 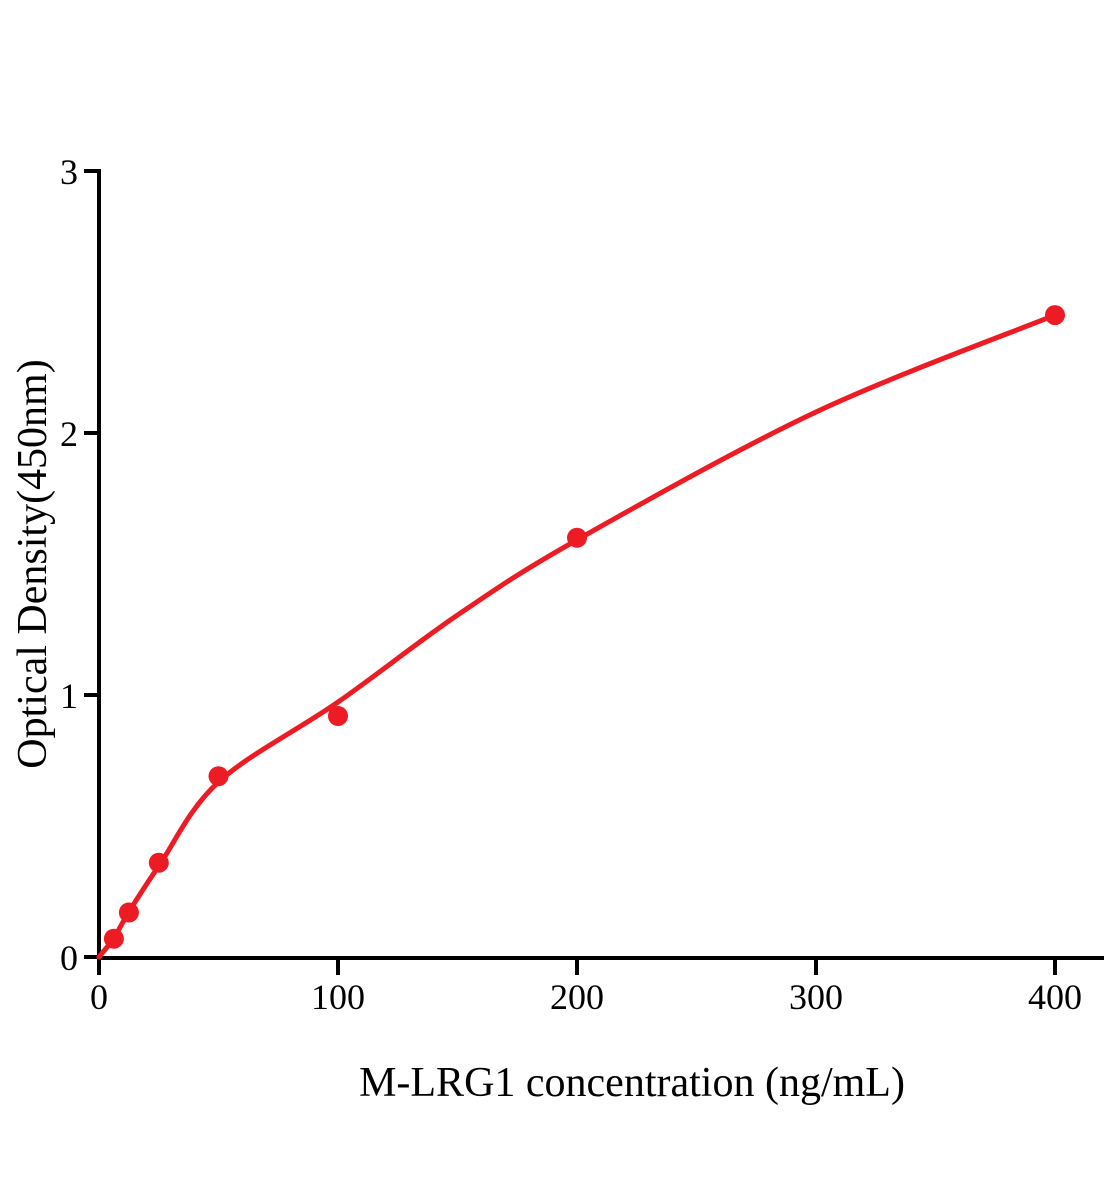 What do you see at coordinates (33, 564) in the screenshot?
I see `y-axis-title: Optical Density(450nm)` at bounding box center [33, 564].